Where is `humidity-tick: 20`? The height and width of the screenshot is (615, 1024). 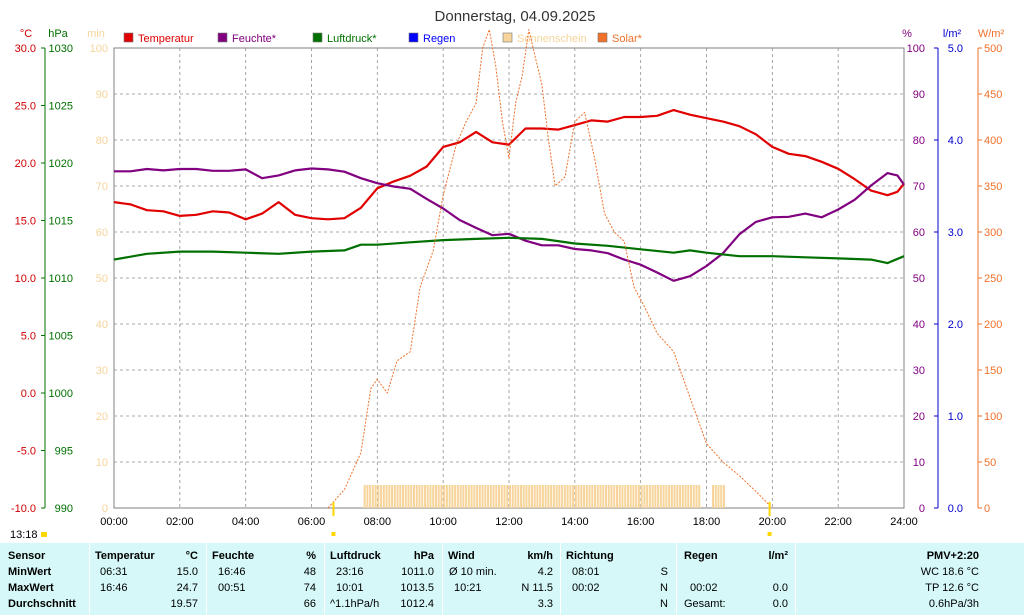
humidity-tick: 20 is located at coordinates (919, 417).